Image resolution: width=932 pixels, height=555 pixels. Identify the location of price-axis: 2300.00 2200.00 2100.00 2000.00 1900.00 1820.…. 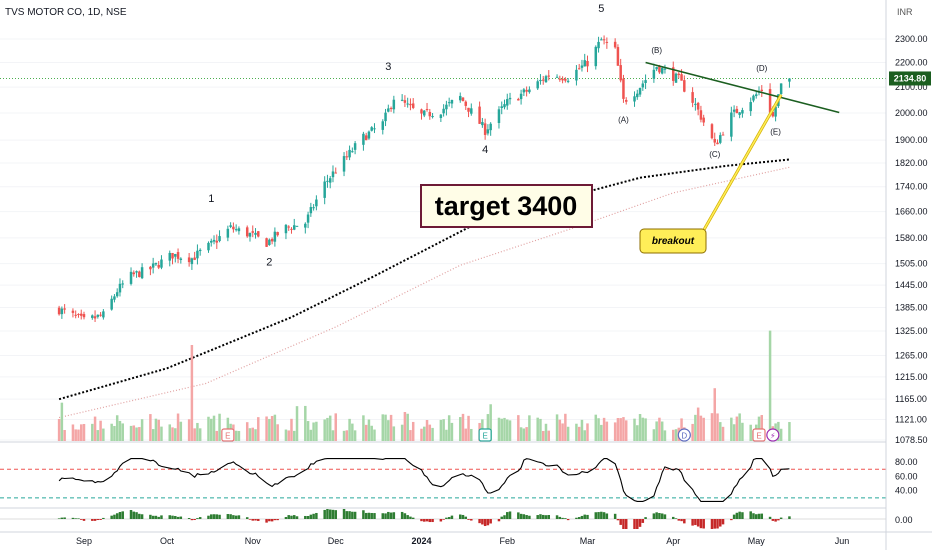
(911, 279).